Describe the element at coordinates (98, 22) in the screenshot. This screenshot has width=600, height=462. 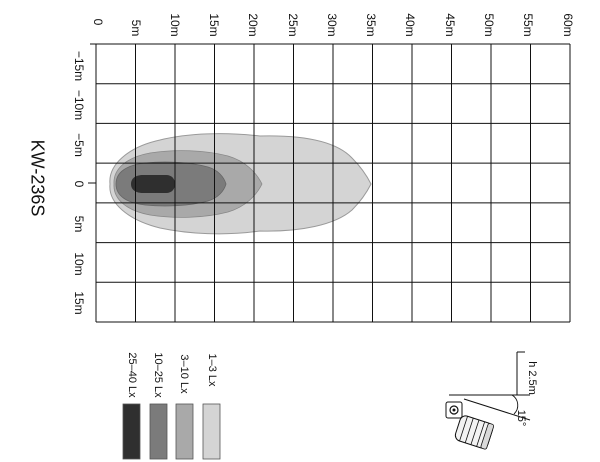
I see `distance-label-0: 0` at that location.